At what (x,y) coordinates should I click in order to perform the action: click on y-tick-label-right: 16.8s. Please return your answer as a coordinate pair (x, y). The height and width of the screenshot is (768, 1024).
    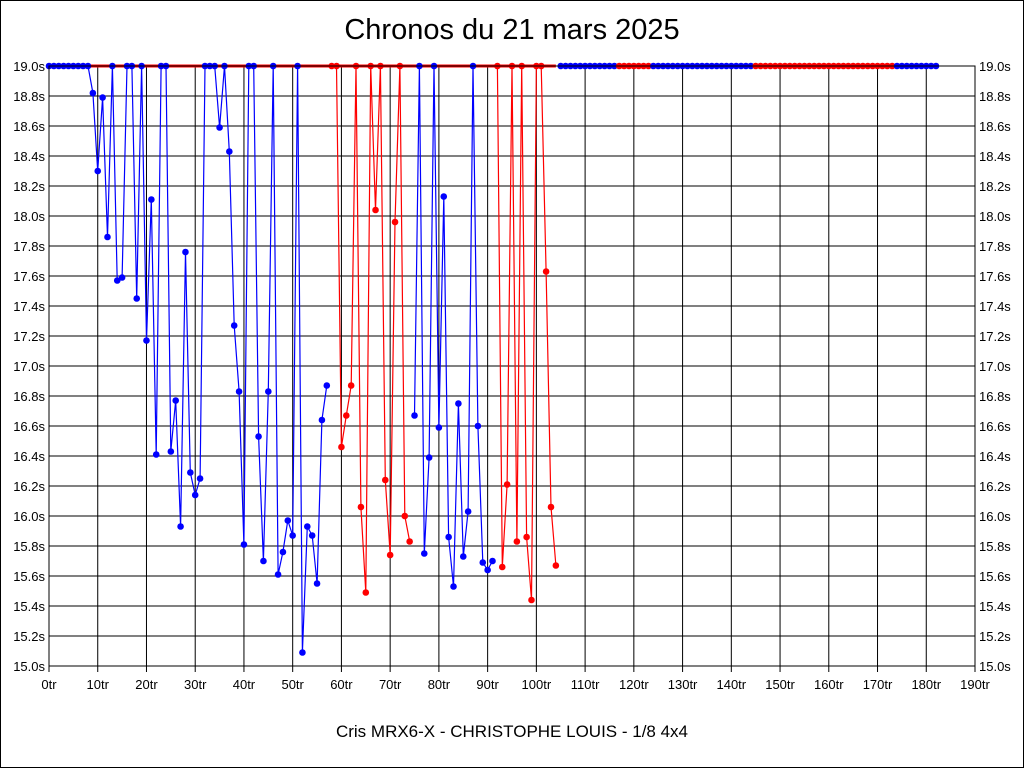
    Looking at the image, I should click on (995, 396).